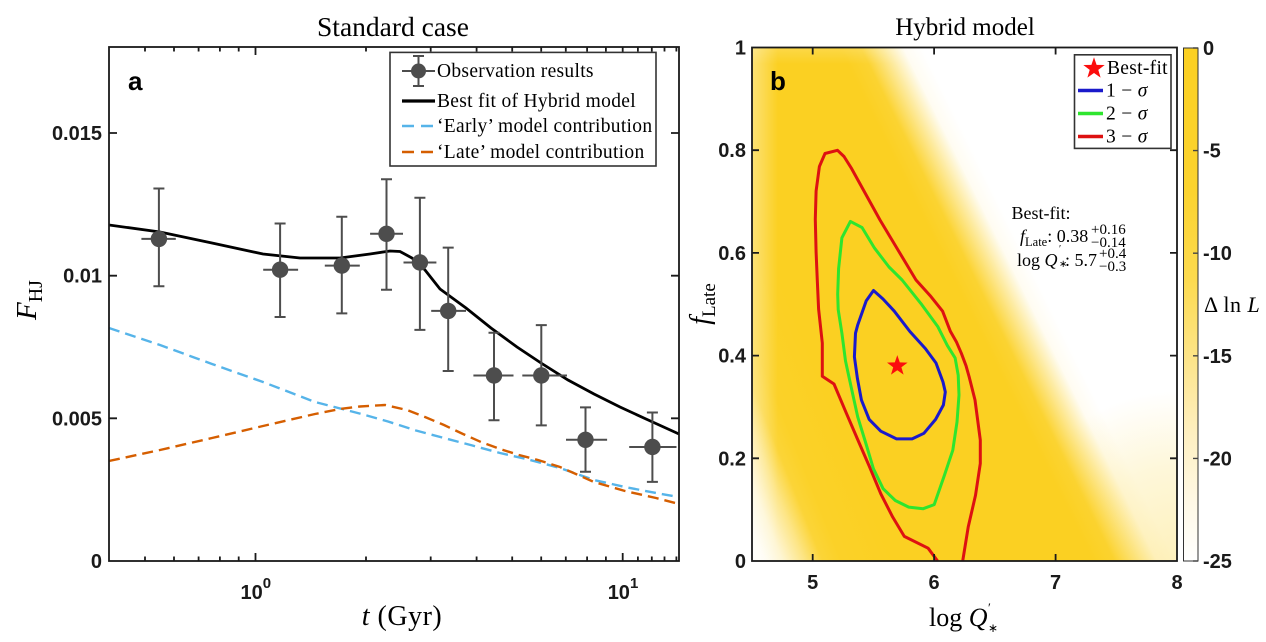 This screenshot has height=642, width=1266. I want to click on svg-text: 0.005, so click(77, 419).